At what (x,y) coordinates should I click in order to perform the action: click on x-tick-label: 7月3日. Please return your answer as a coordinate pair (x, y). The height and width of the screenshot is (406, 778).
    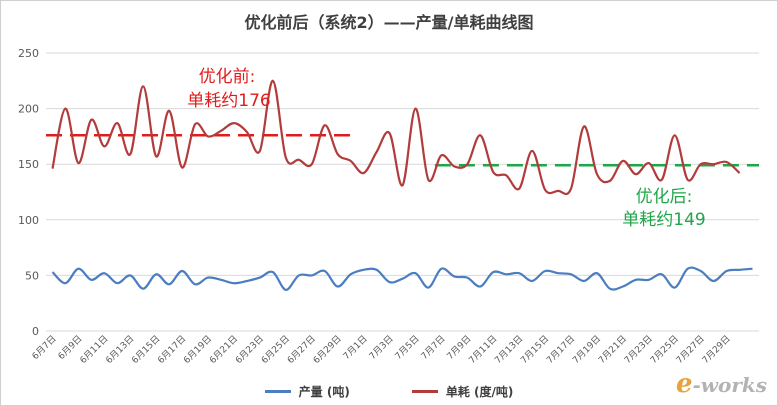
    Looking at the image, I should click on (381, 347).